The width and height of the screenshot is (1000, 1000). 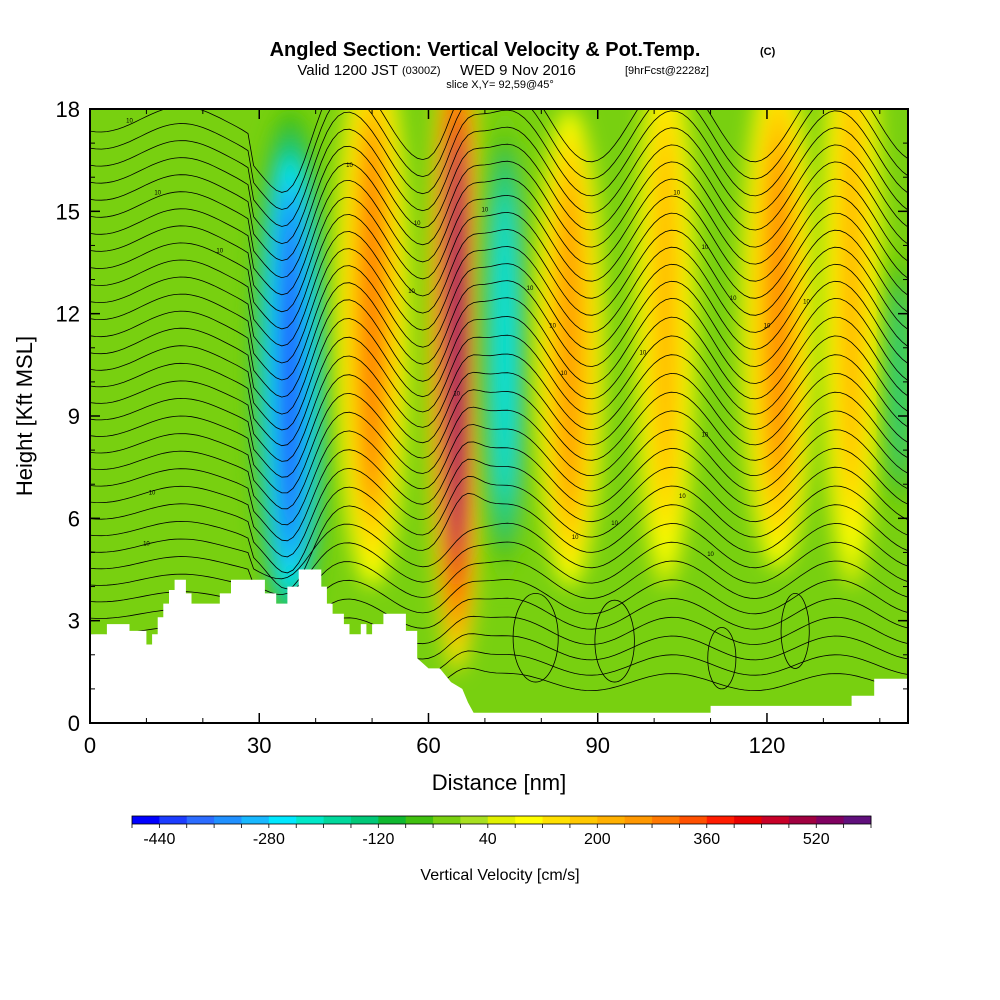 What do you see at coordinates (667, 71) in the screenshot?
I see `forecast-label: [9hrFcst@2228z]` at bounding box center [667, 71].